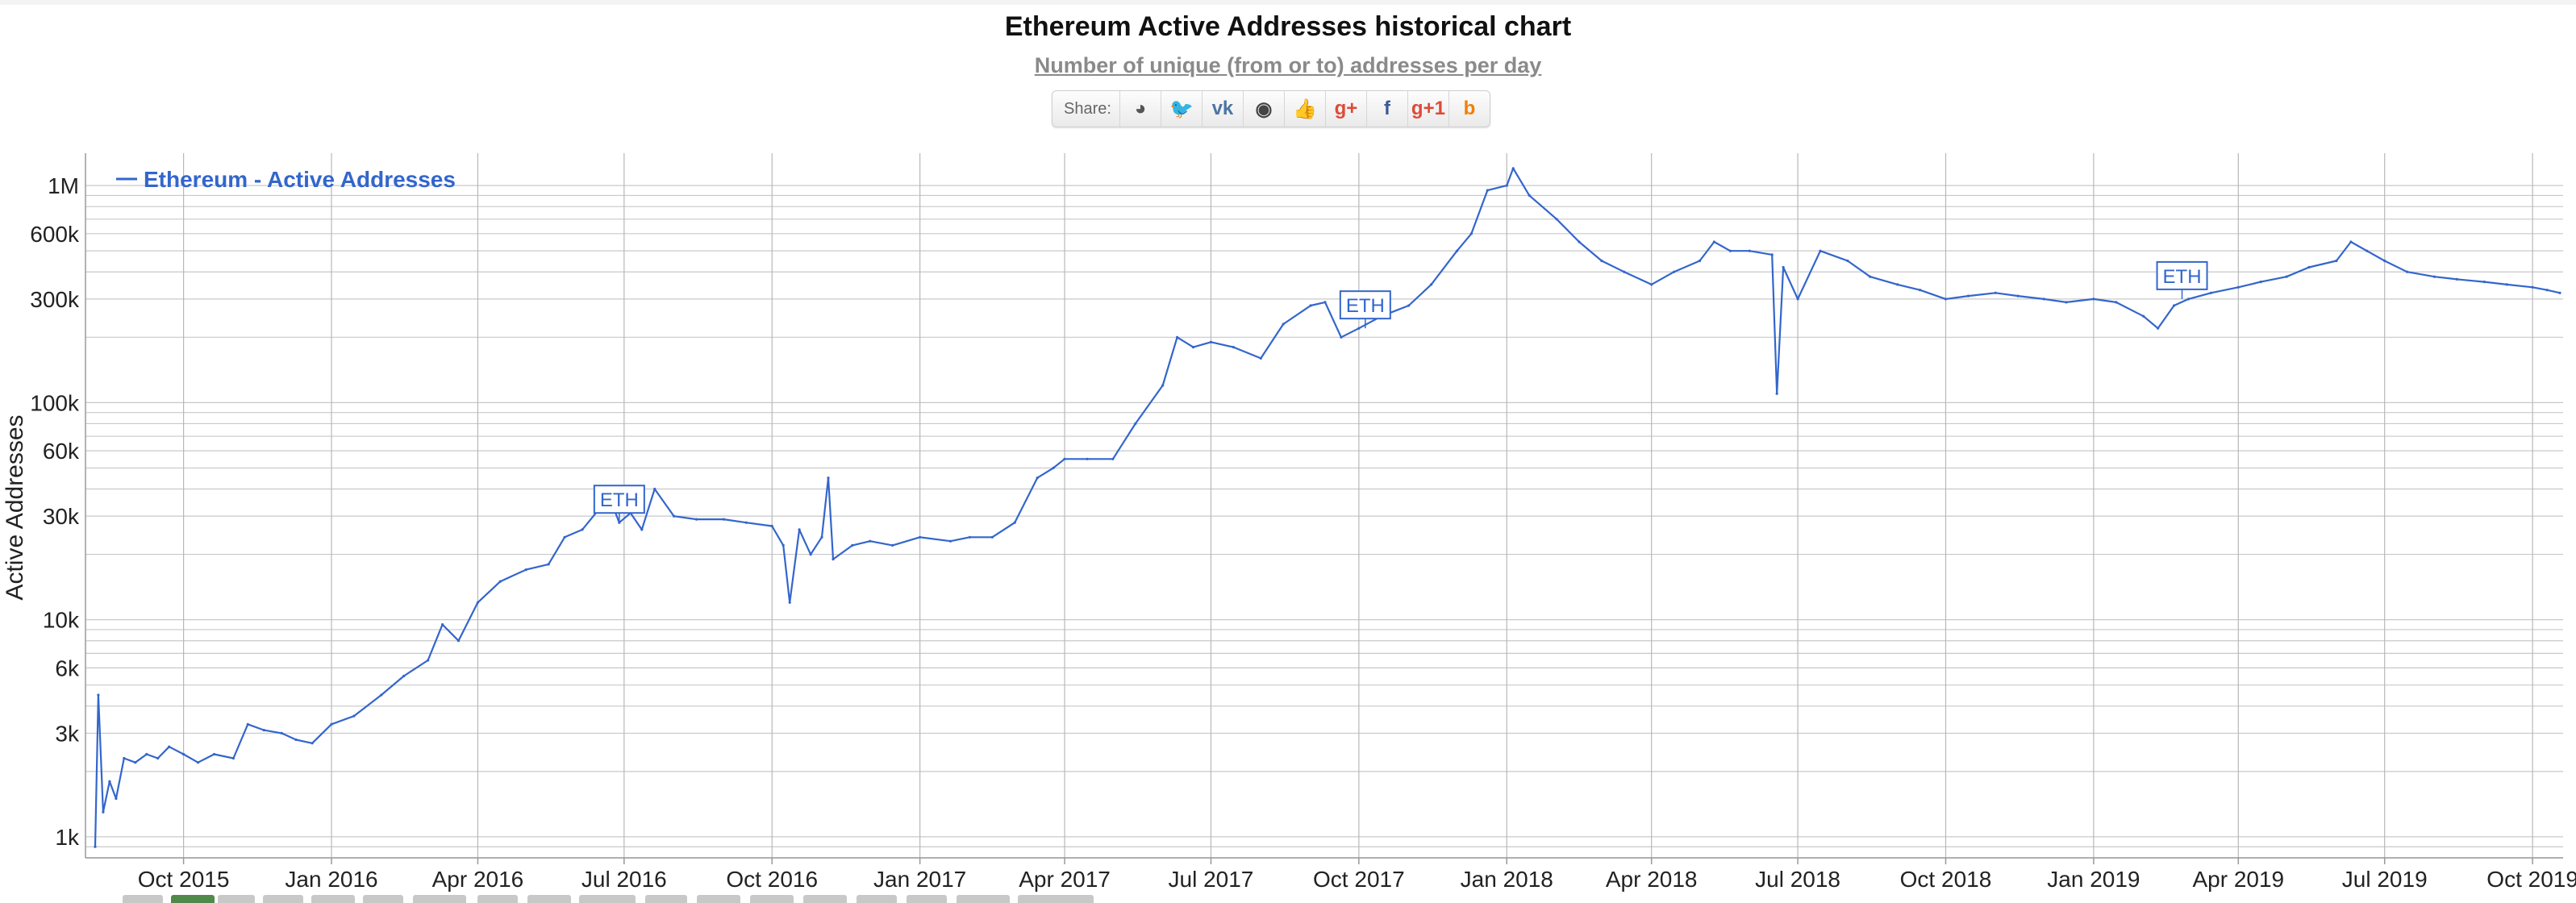  What do you see at coordinates (286, 179) in the screenshot?
I see `legend: Ethereum - Active Addresses` at bounding box center [286, 179].